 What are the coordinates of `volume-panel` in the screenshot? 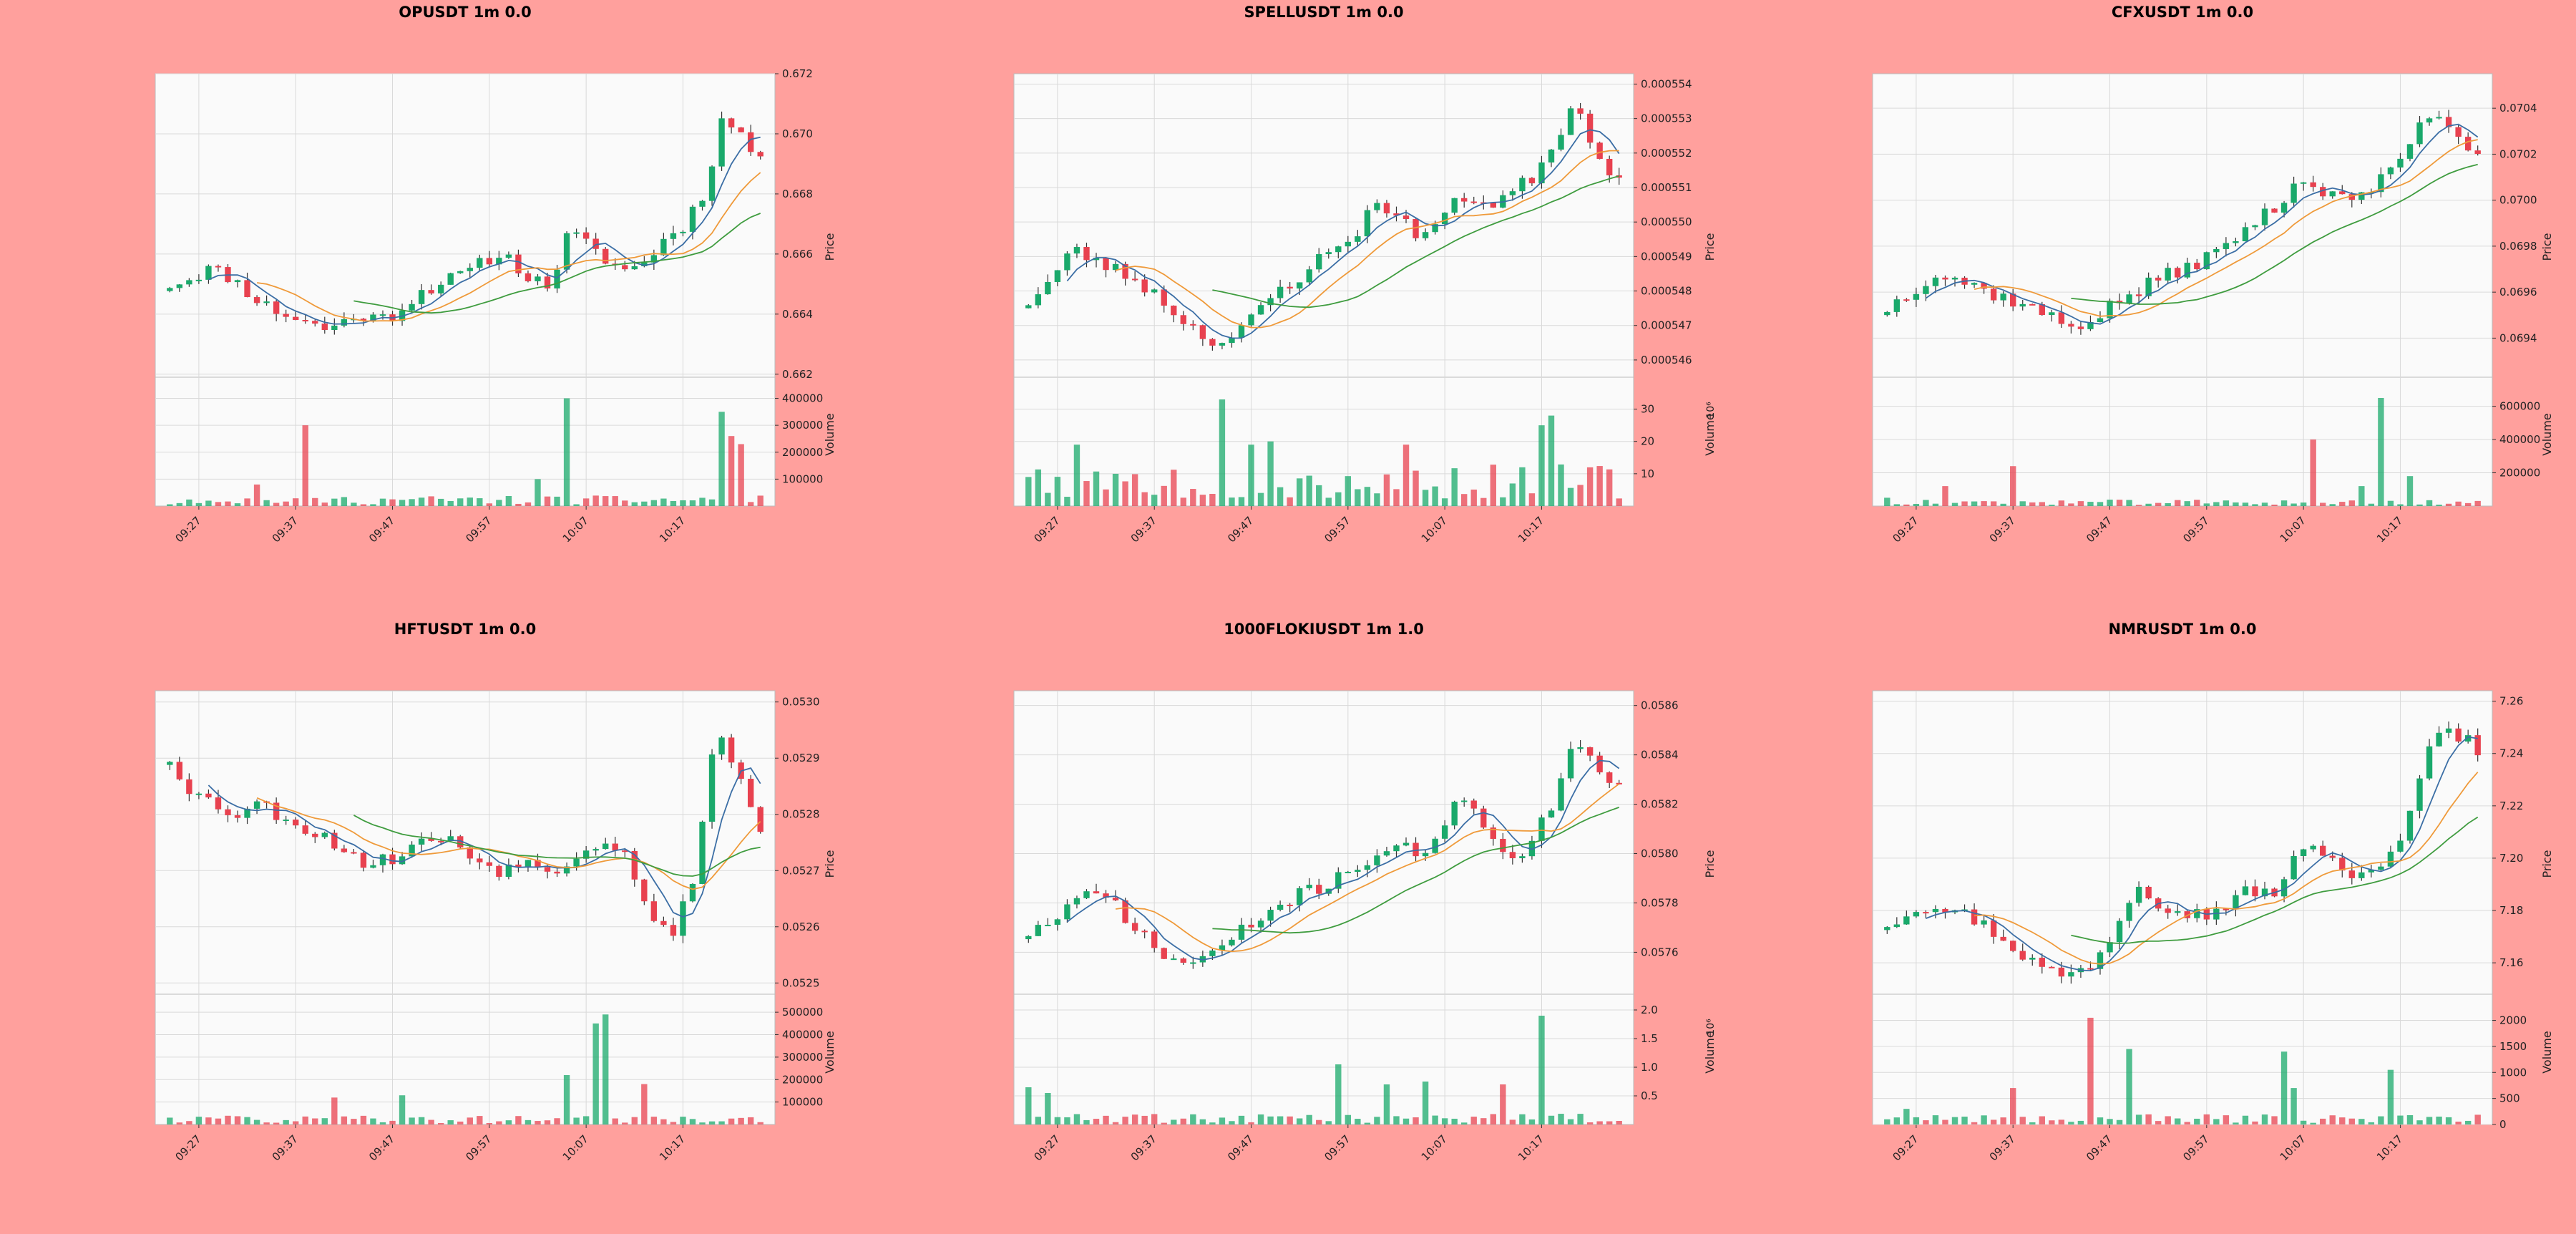 It's located at (2182, 442).